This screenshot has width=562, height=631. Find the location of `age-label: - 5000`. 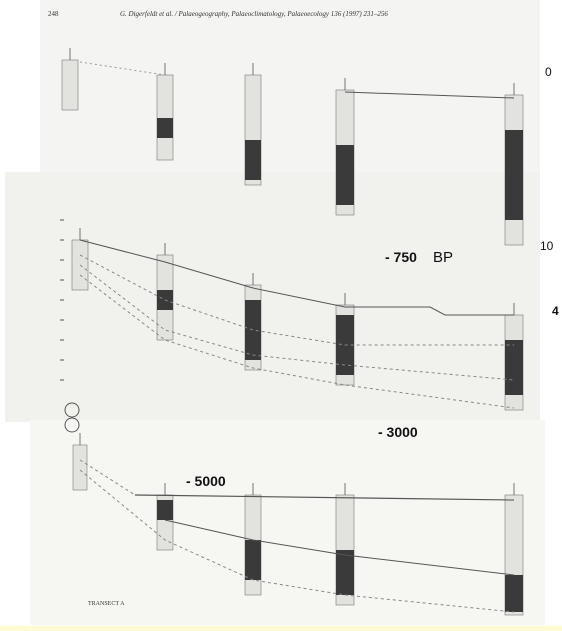

age-label: - 5000 is located at coordinates (206, 481).